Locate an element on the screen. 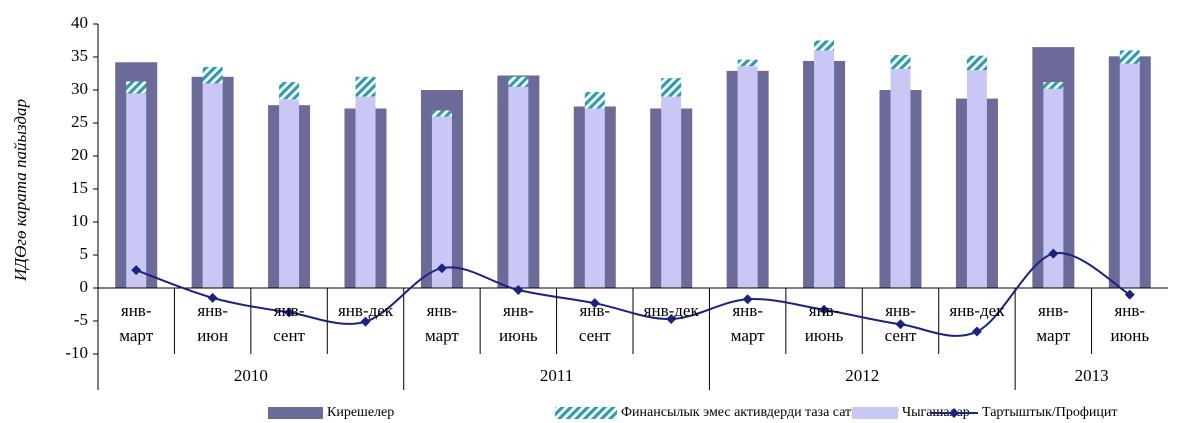  group-label: 2013 is located at coordinates (1092, 375).